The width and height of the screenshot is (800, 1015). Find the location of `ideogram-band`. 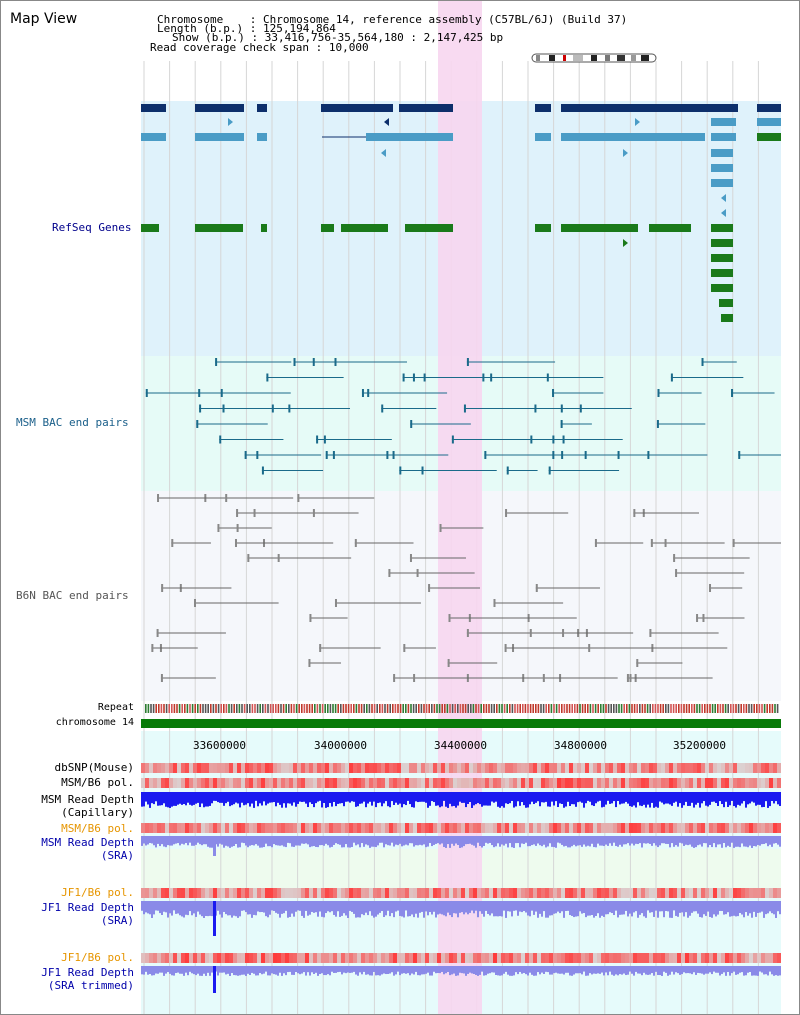

ideogram-band is located at coordinates (645, 58).